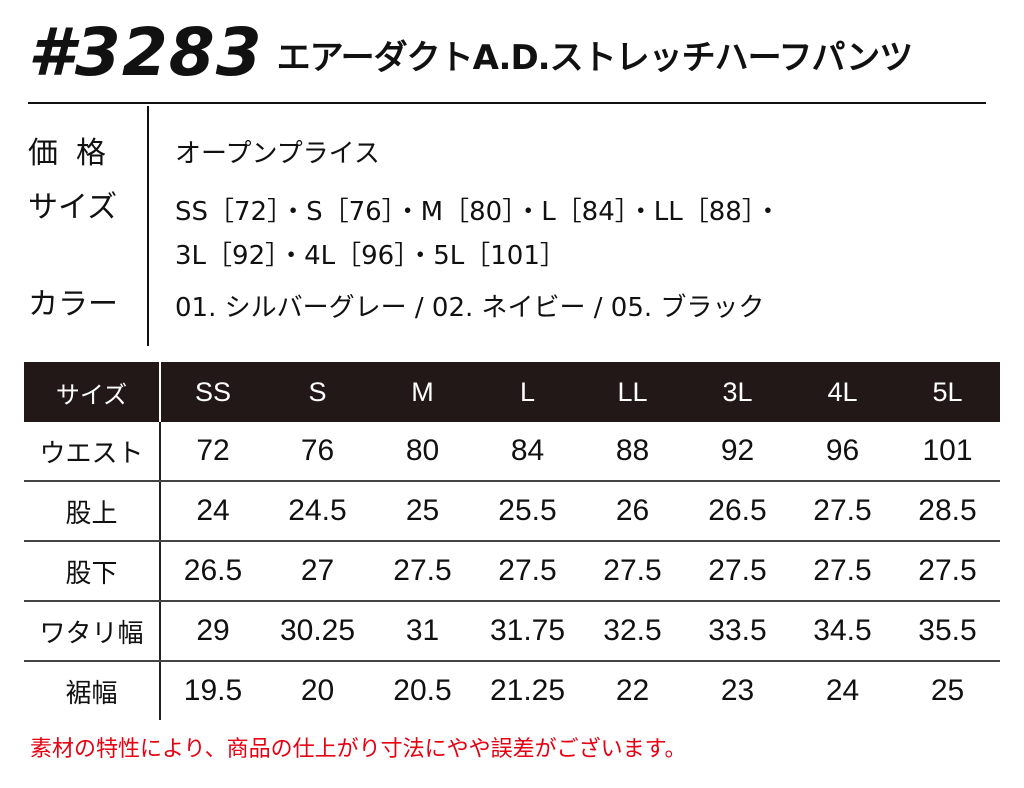  I want to click on table-cell: 30.25, so click(317, 631).